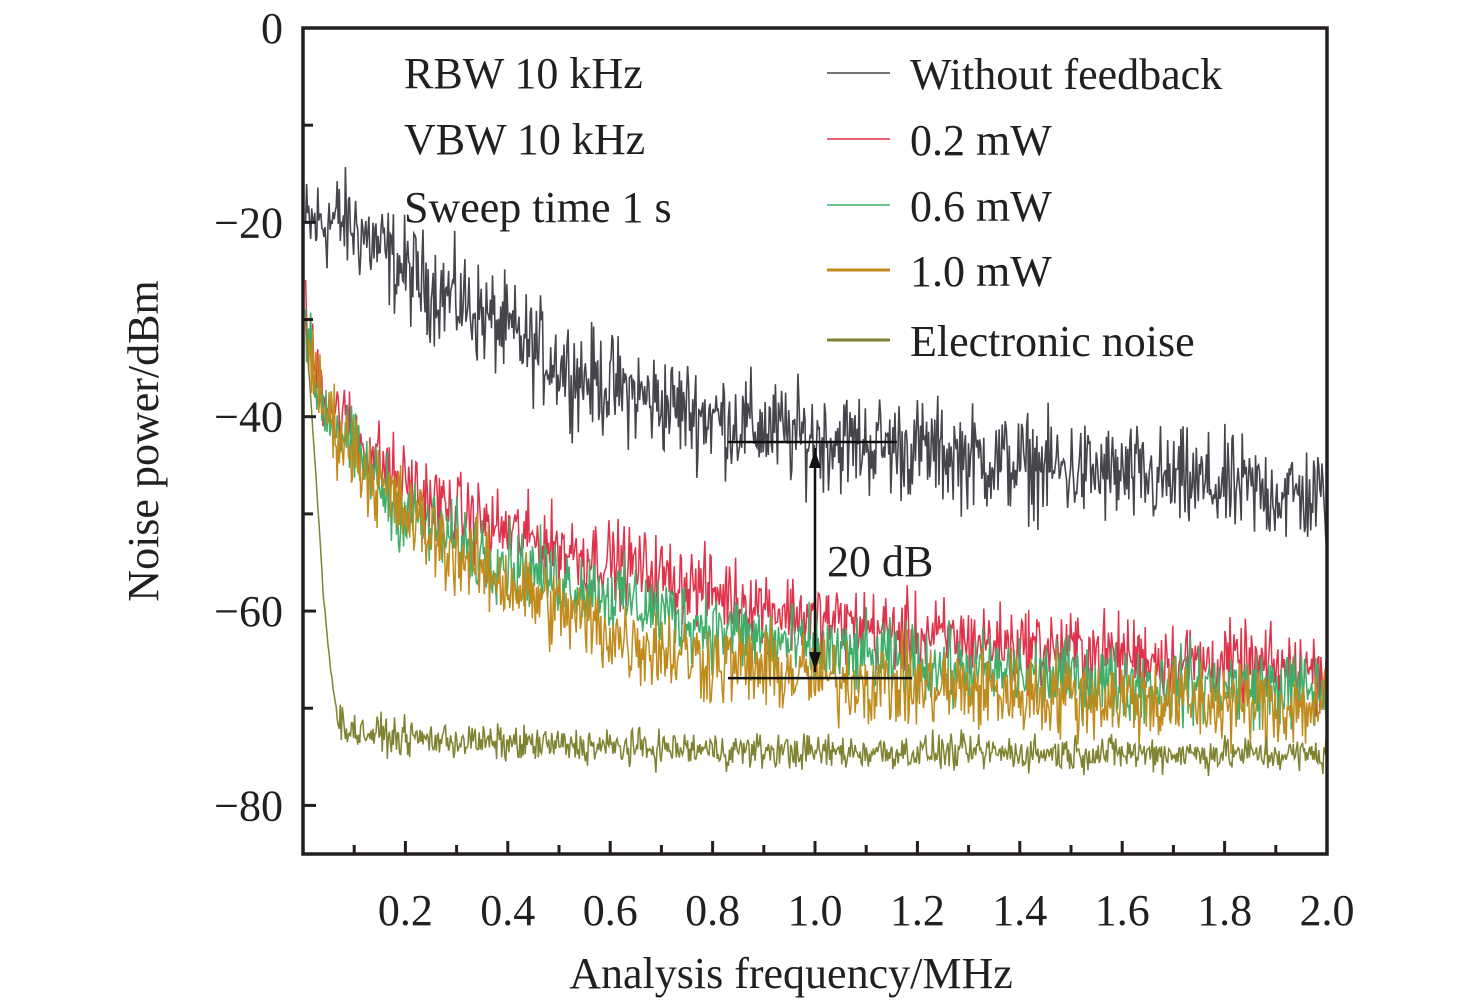 Image resolution: width=1476 pixels, height=1005 pixels. What do you see at coordinates (248, 417) in the screenshot?
I see `y-tick-label: −40` at bounding box center [248, 417].